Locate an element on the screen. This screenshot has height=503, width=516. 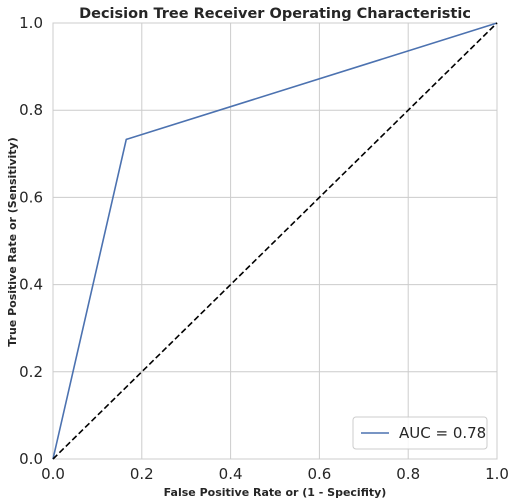
legend-label: AUC = 0.78 is located at coordinates (442, 433).